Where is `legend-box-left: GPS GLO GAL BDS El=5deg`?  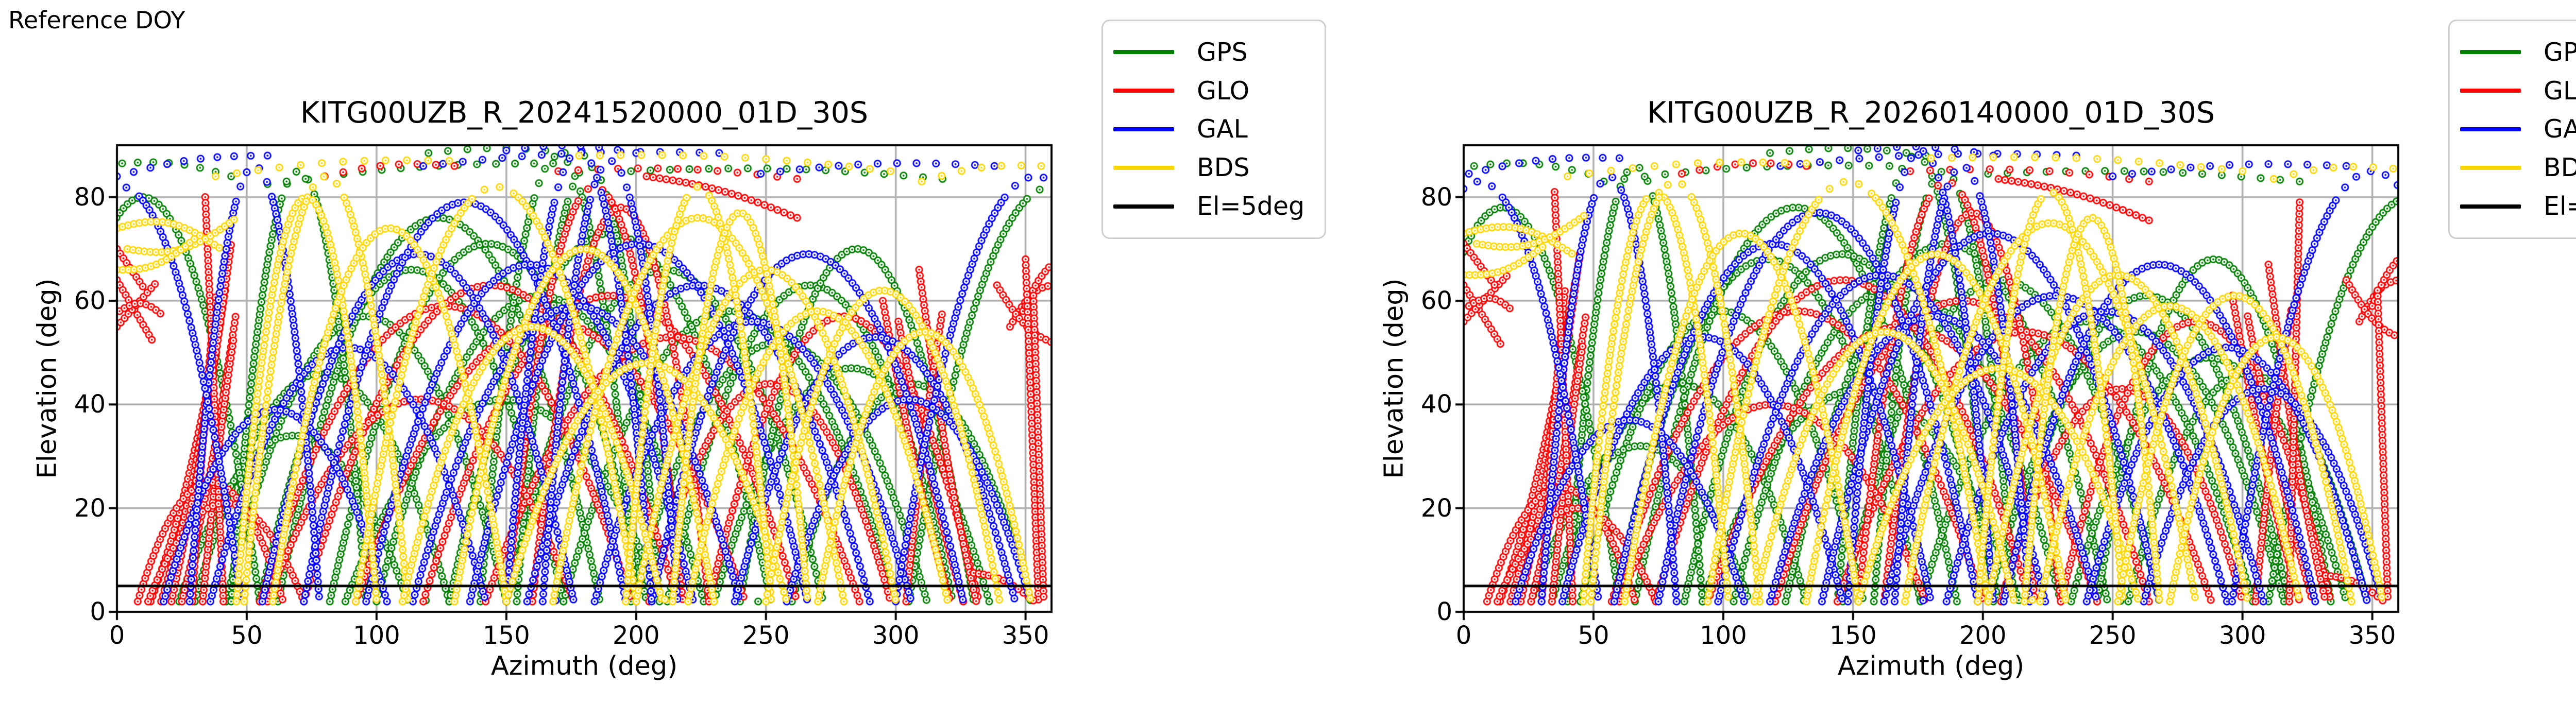 legend-box-left: GPS GLO GAL BDS El=5deg is located at coordinates (1214, 129).